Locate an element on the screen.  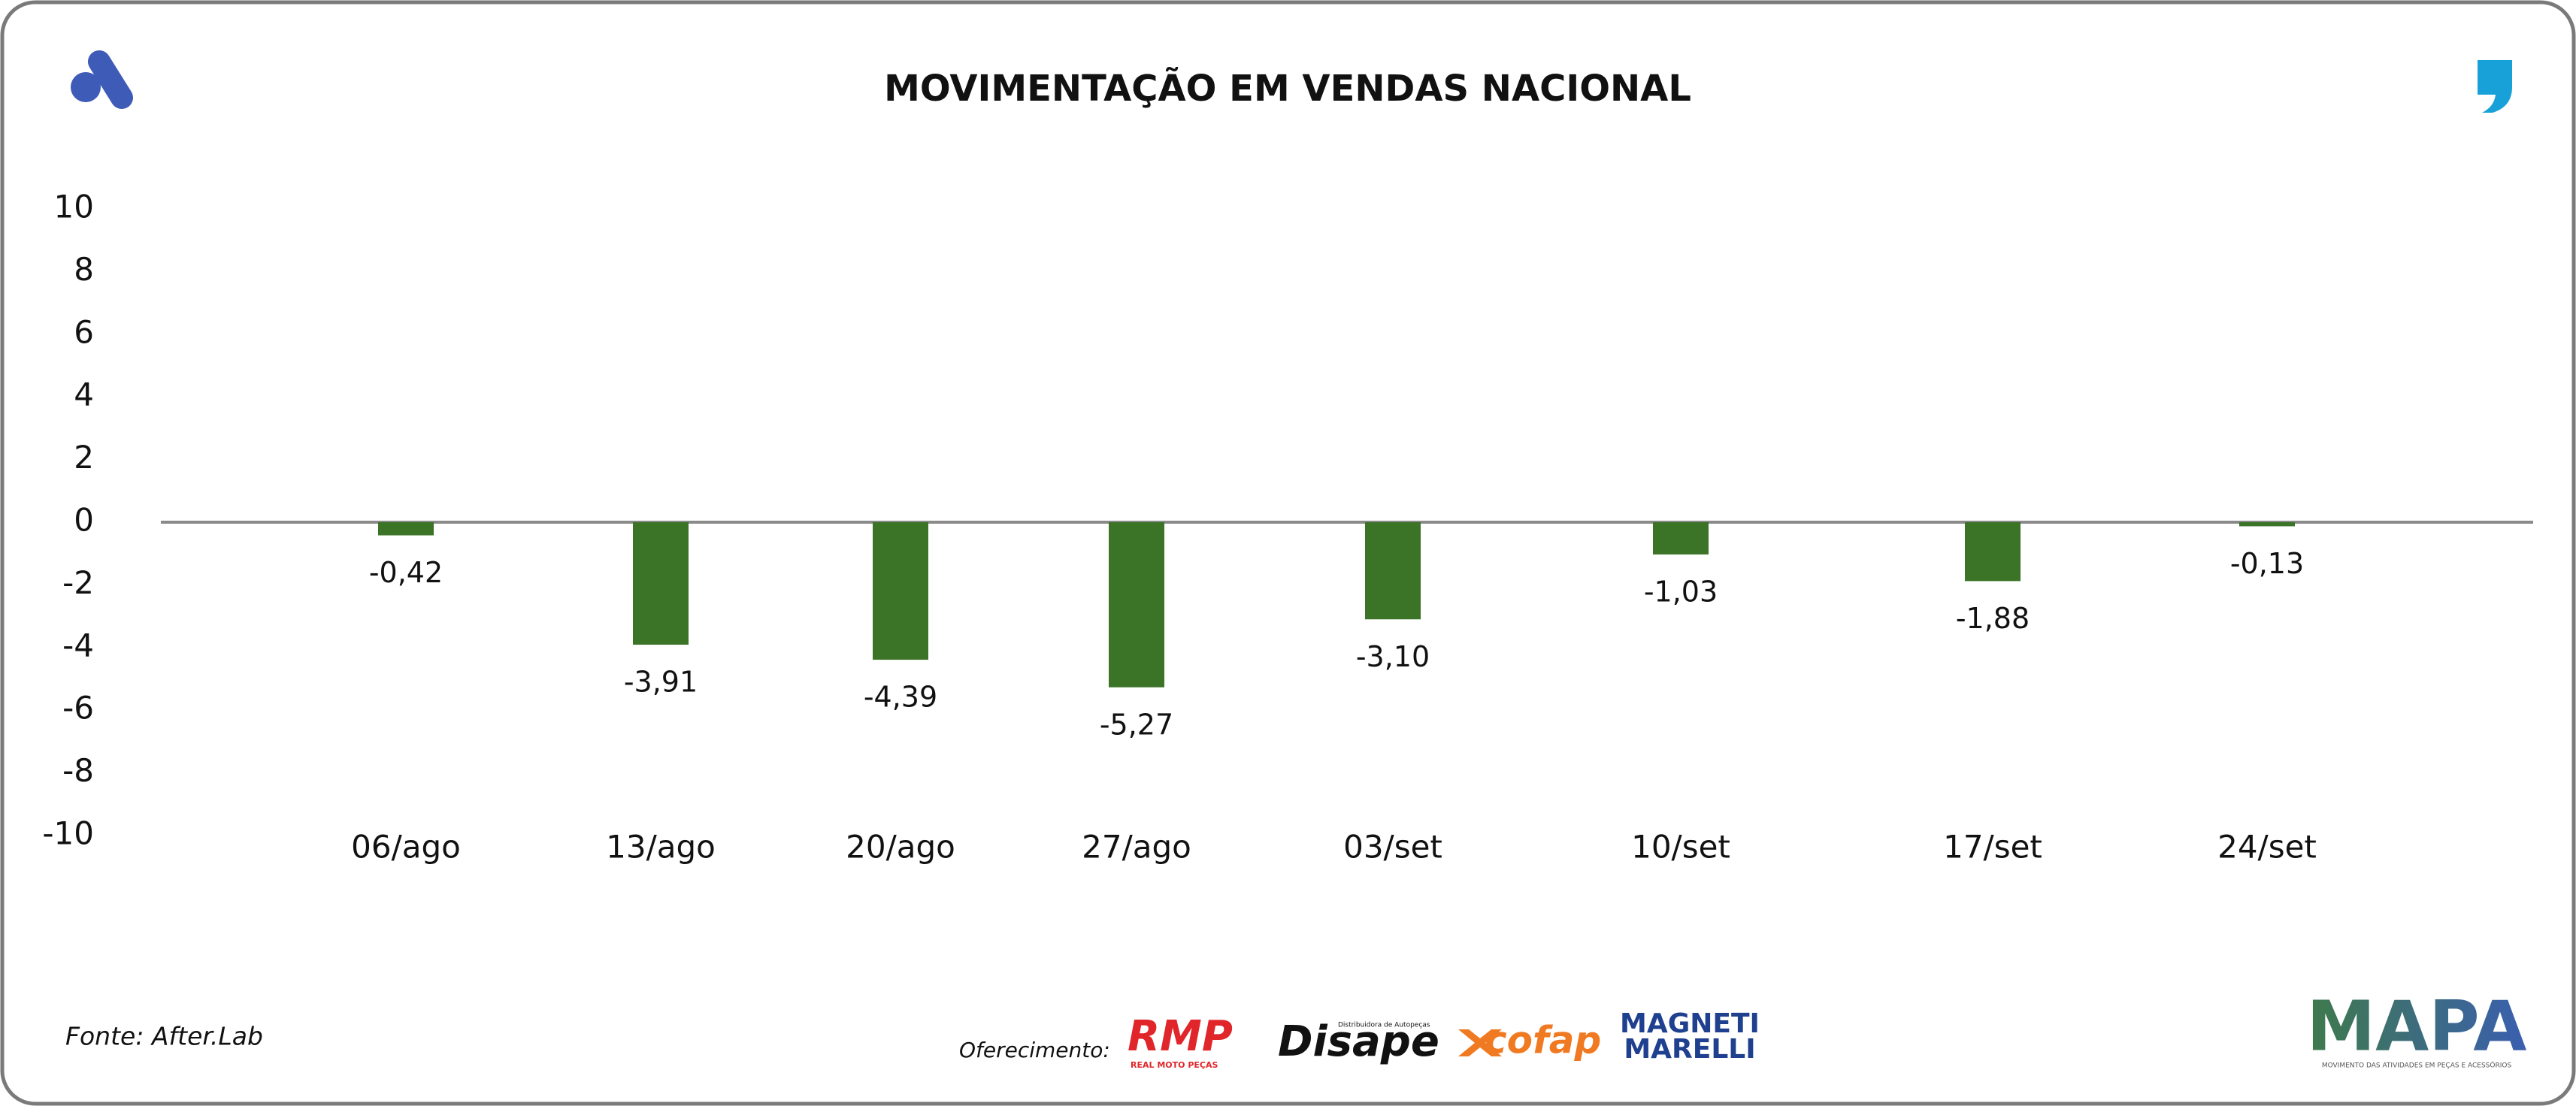
y-tick-label: -10 is located at coordinates (68, 834).